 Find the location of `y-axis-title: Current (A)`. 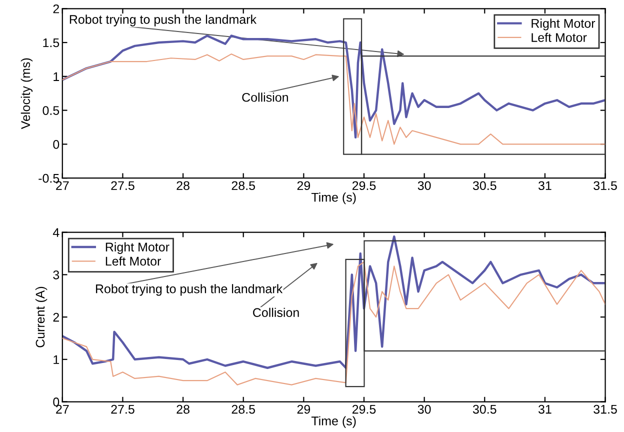

y-axis-title: Current (A) is located at coordinates (41, 317).